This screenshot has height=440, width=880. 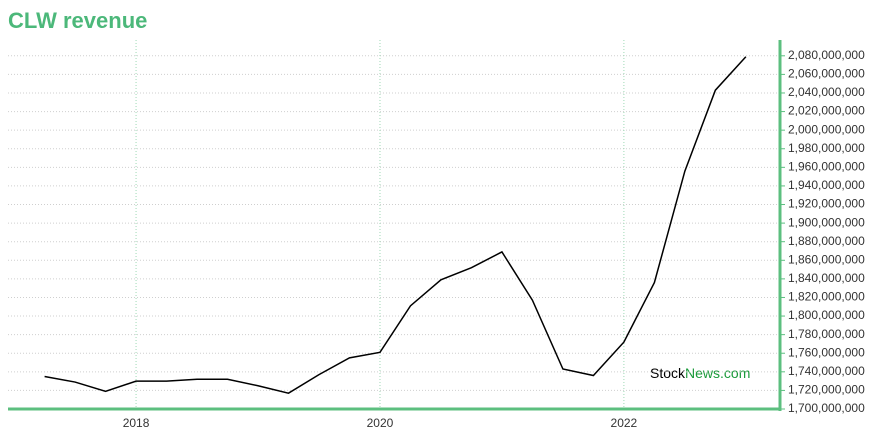 What do you see at coordinates (826, 185) in the screenshot?
I see `y-tick-label: 1,940,000,000` at bounding box center [826, 185].